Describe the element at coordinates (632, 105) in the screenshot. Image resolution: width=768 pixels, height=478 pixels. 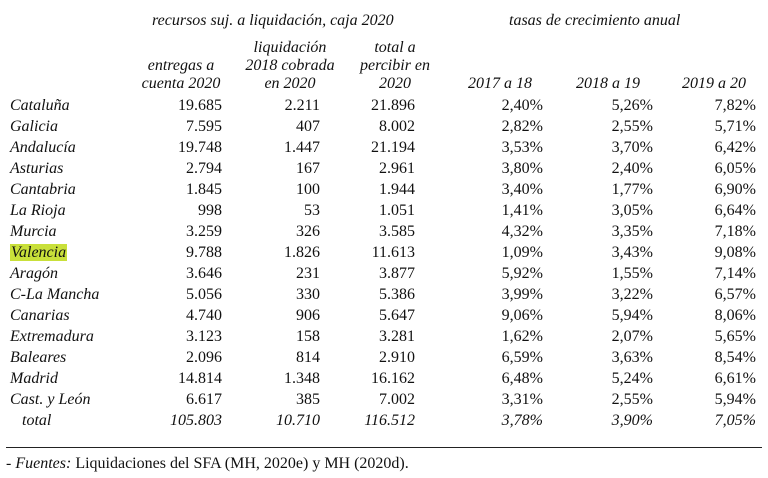
I see `cell-r1819: 5,26%` at that location.